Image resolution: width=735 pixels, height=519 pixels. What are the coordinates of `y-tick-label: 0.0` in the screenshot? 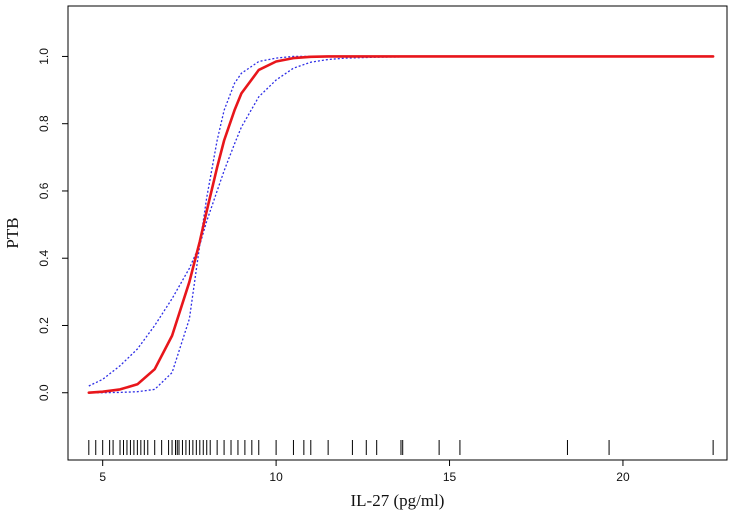 It's located at (44, 392).